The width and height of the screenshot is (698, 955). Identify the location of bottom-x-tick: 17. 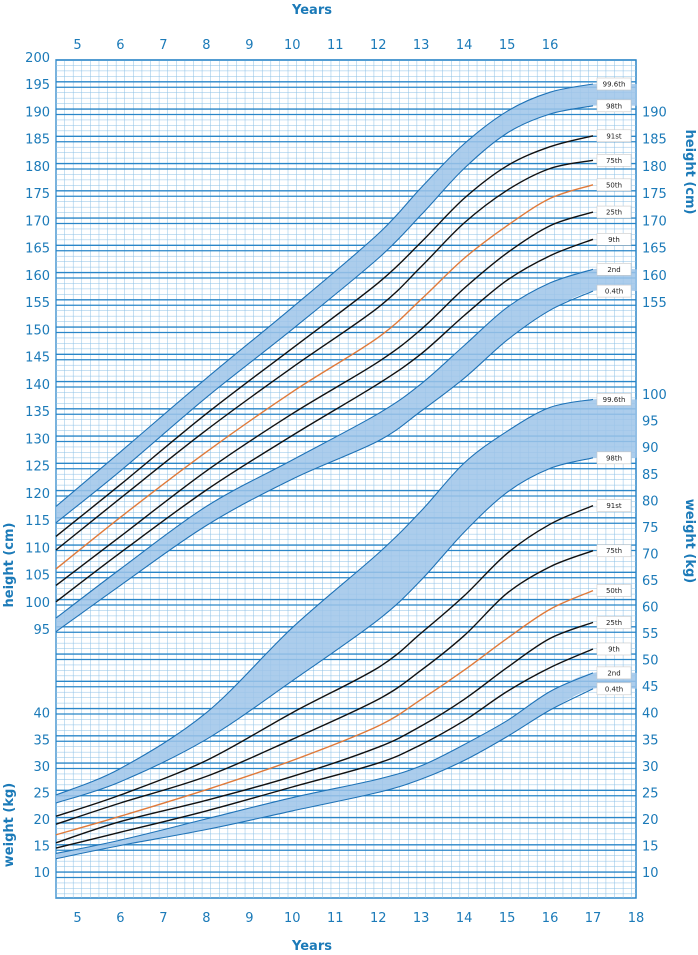
(593, 918).